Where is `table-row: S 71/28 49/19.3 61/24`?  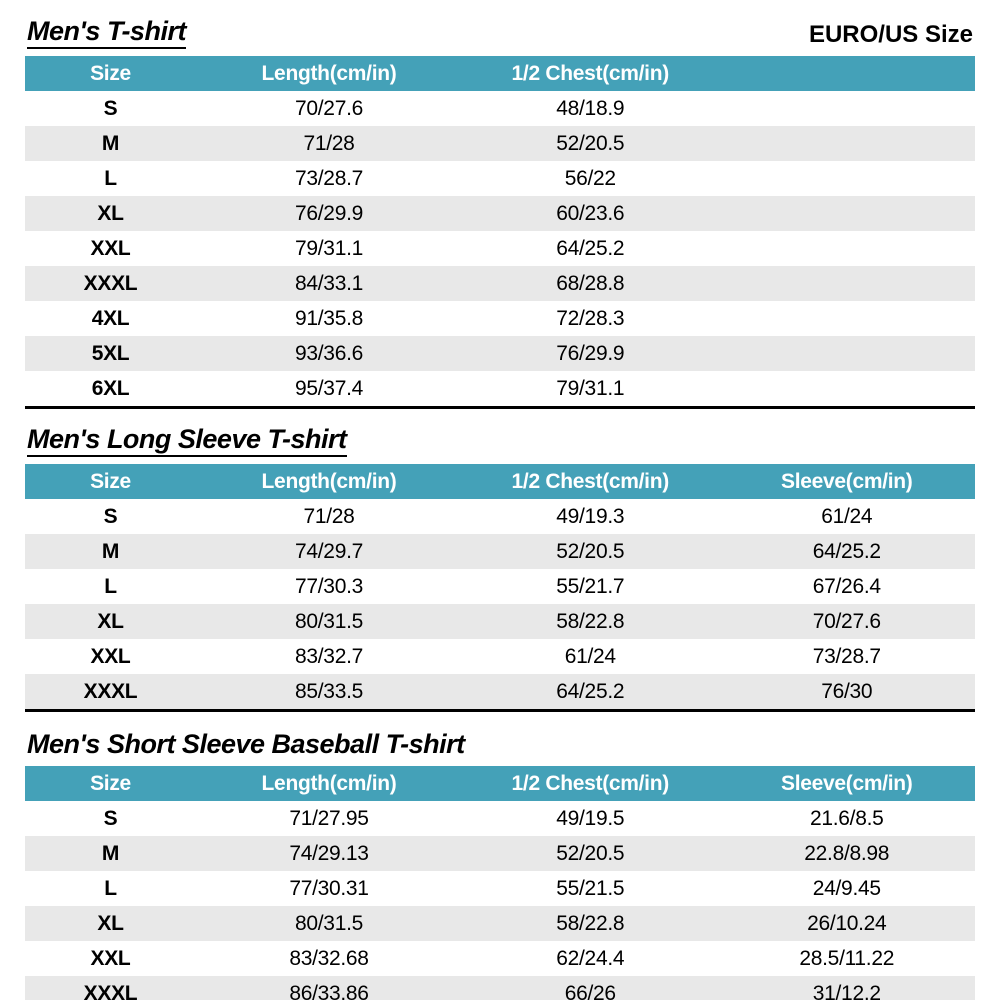 table-row: S 71/28 49/19.3 61/24 is located at coordinates (500, 516).